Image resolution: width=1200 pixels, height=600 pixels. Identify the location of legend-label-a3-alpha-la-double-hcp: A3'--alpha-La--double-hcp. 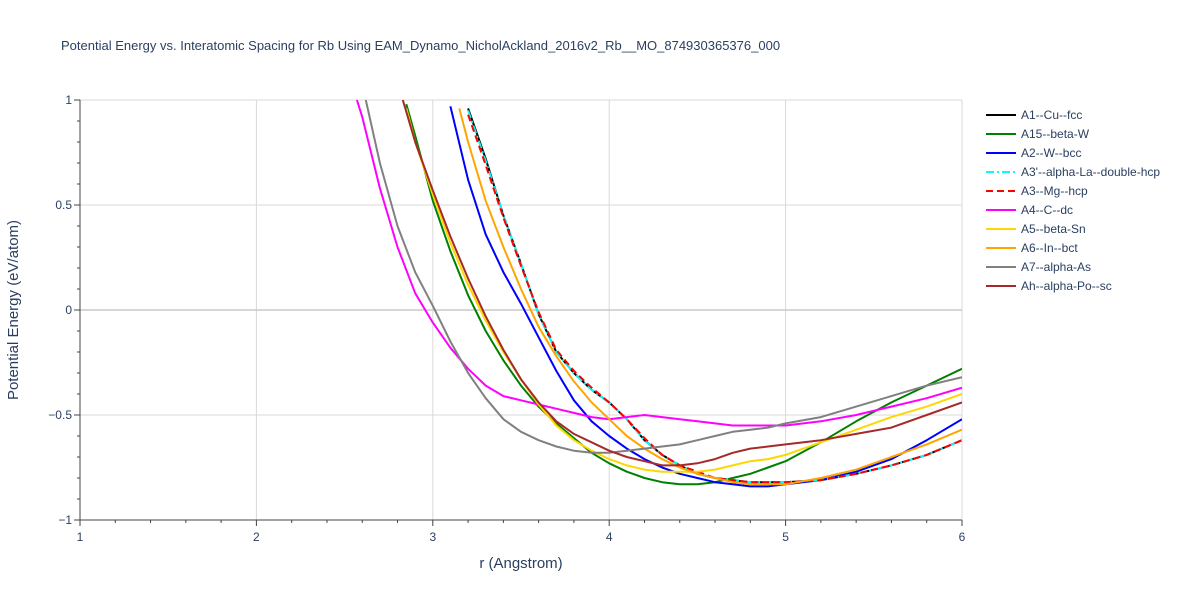
(1090, 172).